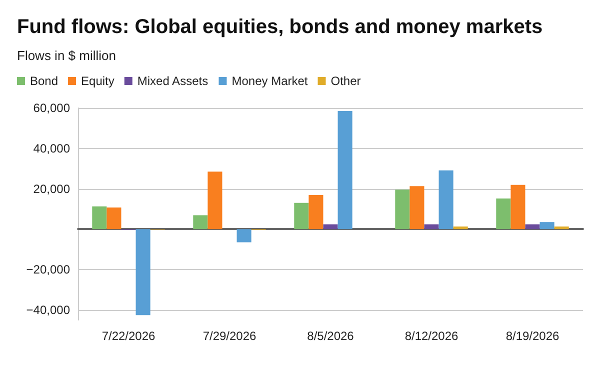 The image size is (599, 378). Describe the element at coordinates (48, 269) in the screenshot. I see `y-tick-label: −20,000` at that location.